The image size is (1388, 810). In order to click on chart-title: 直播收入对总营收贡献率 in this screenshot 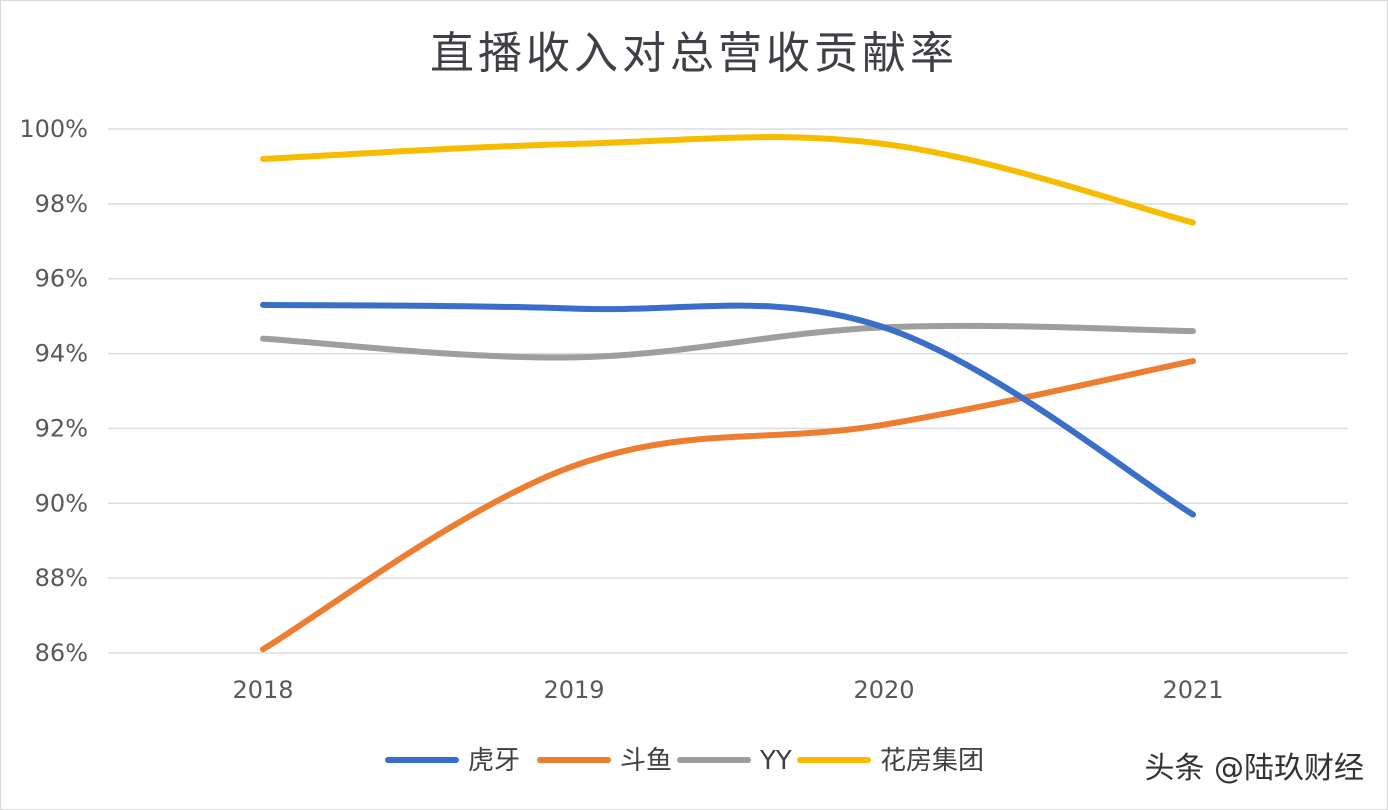, I will do `click(694, 53)`.